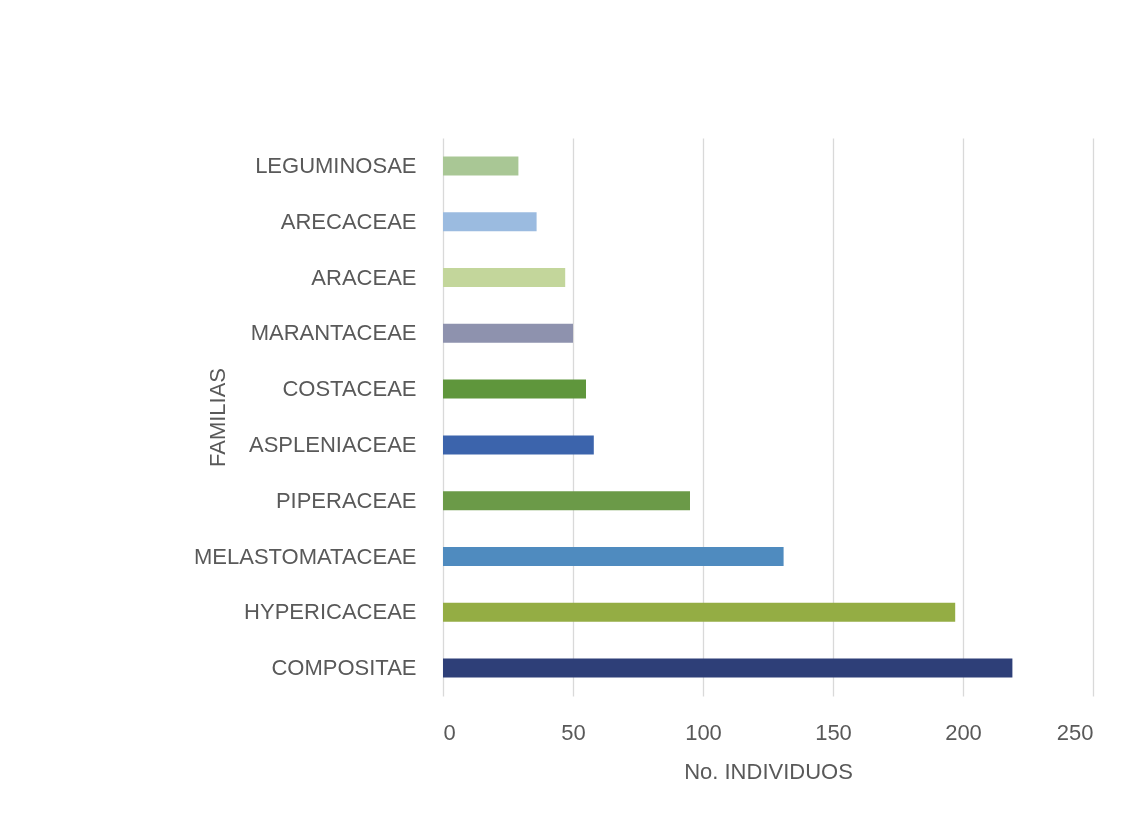 The image size is (1134, 826). I want to click on y-tick-label: MARANTACEAE, so click(333, 333).